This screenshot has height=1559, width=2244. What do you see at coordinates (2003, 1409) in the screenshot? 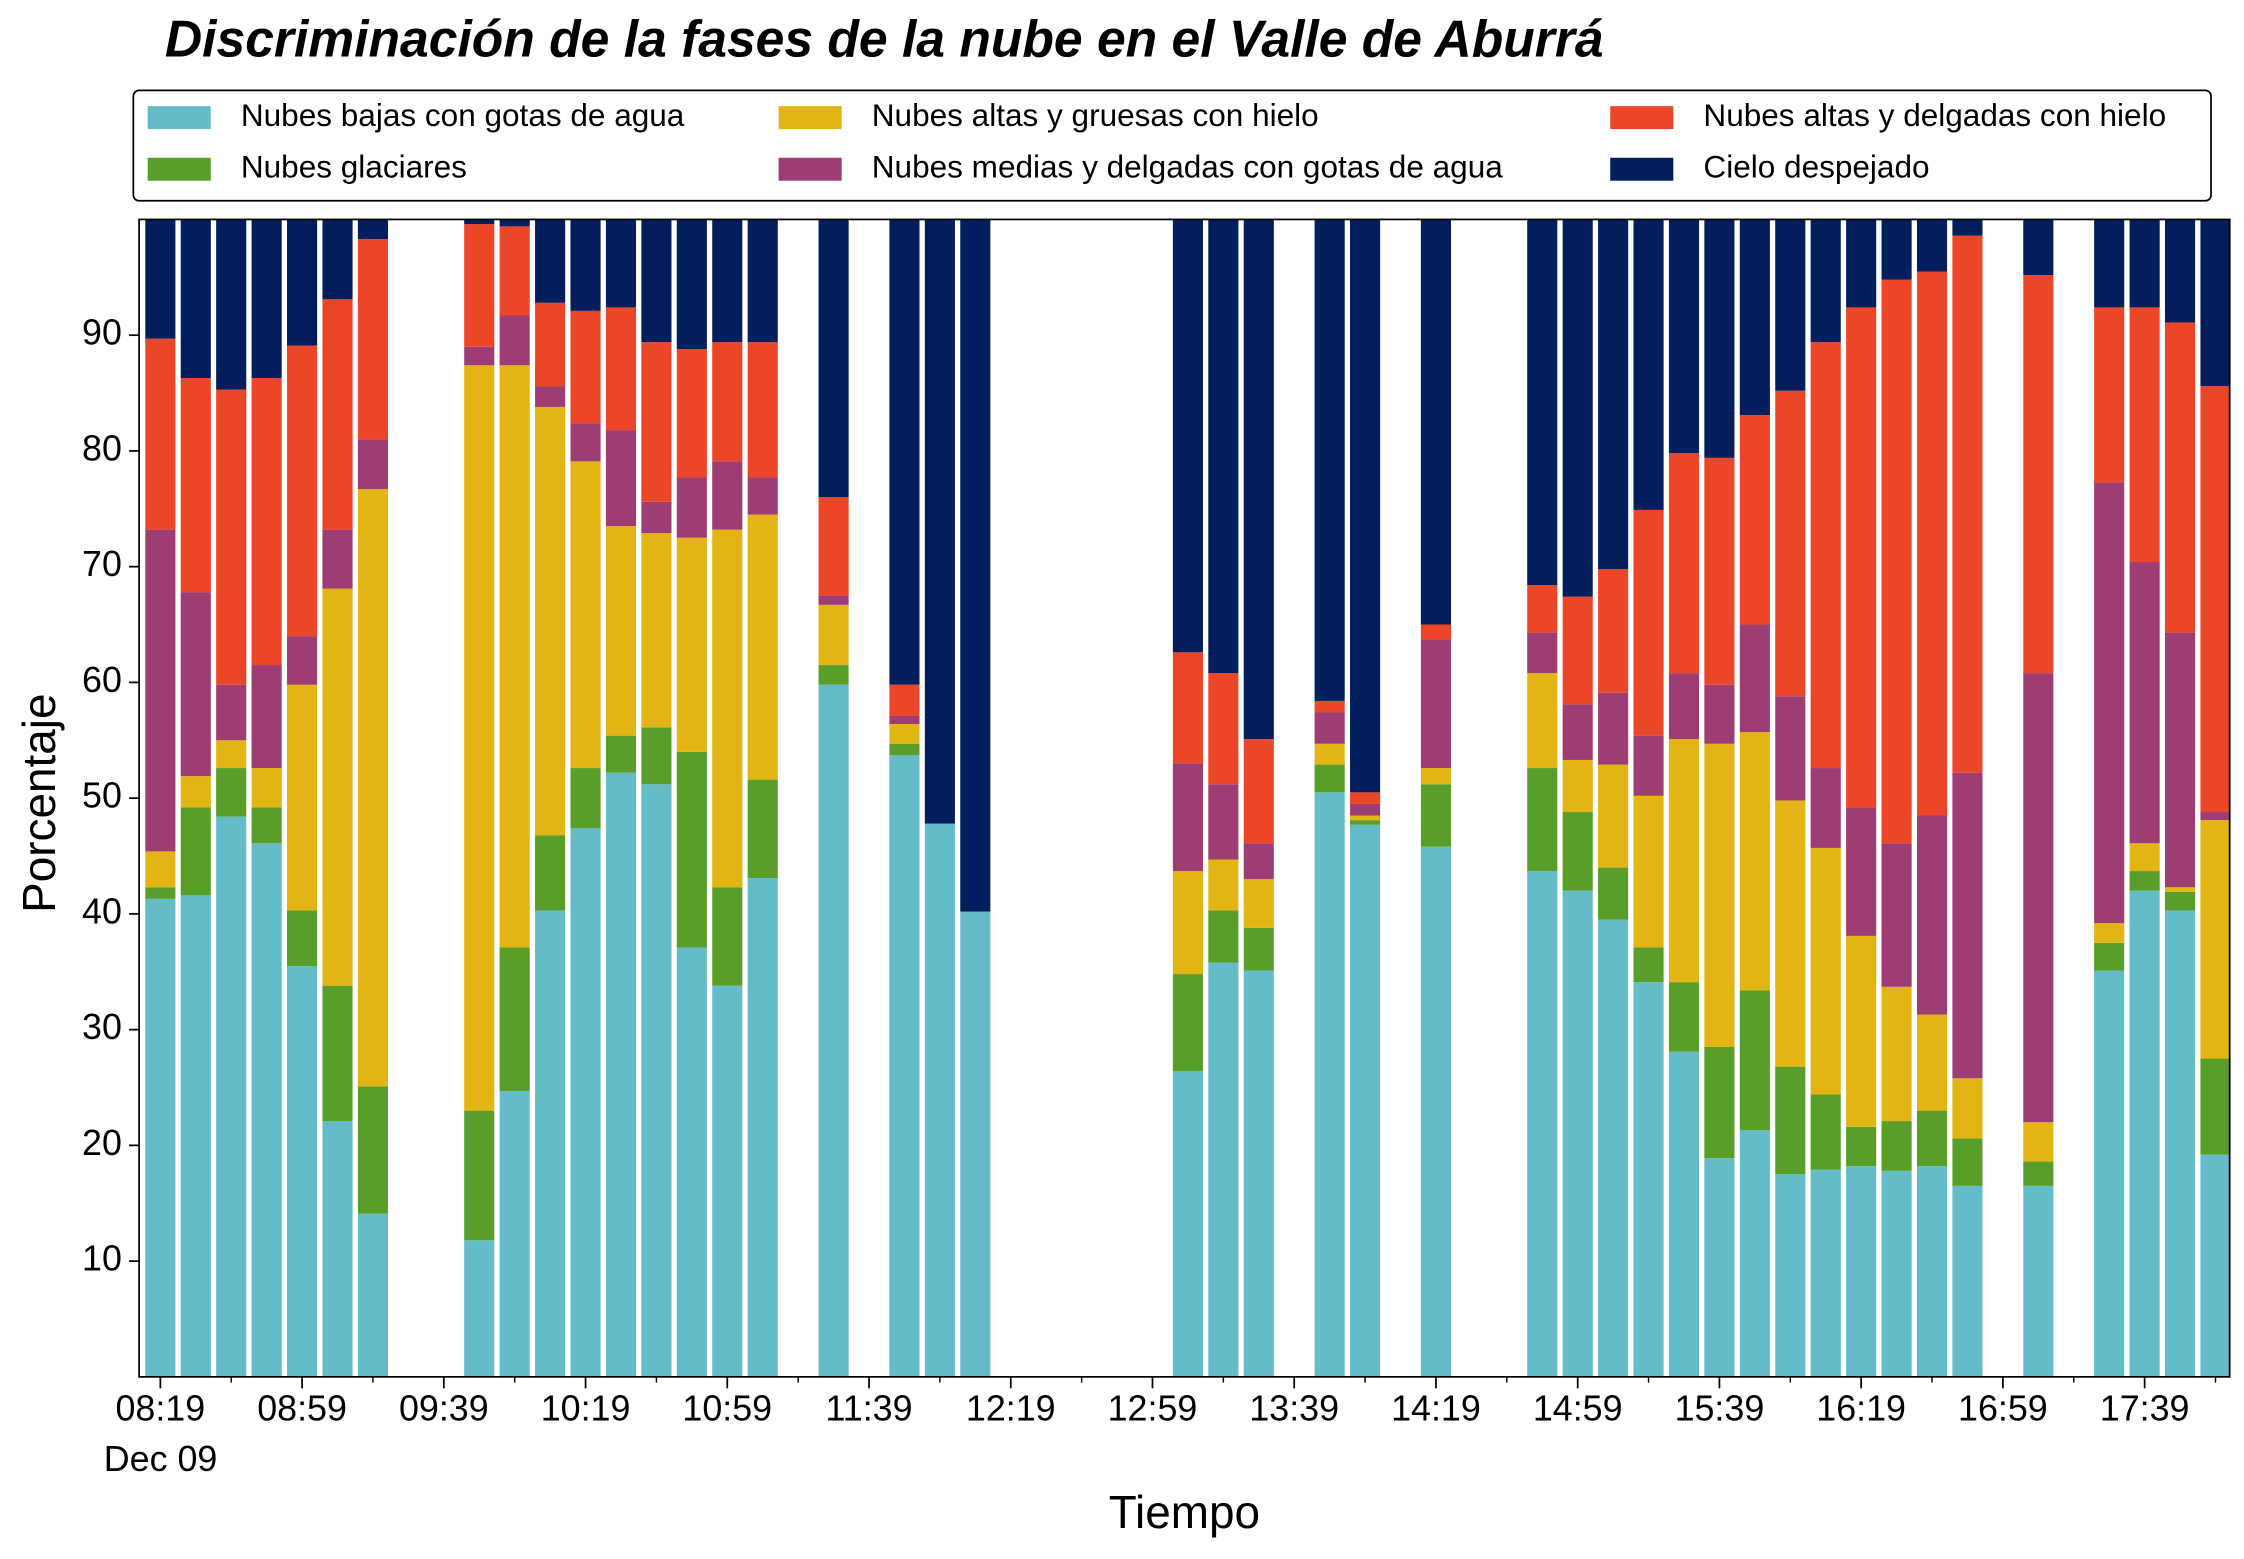
I see `x-tick-label: 16:59` at bounding box center [2003, 1409].